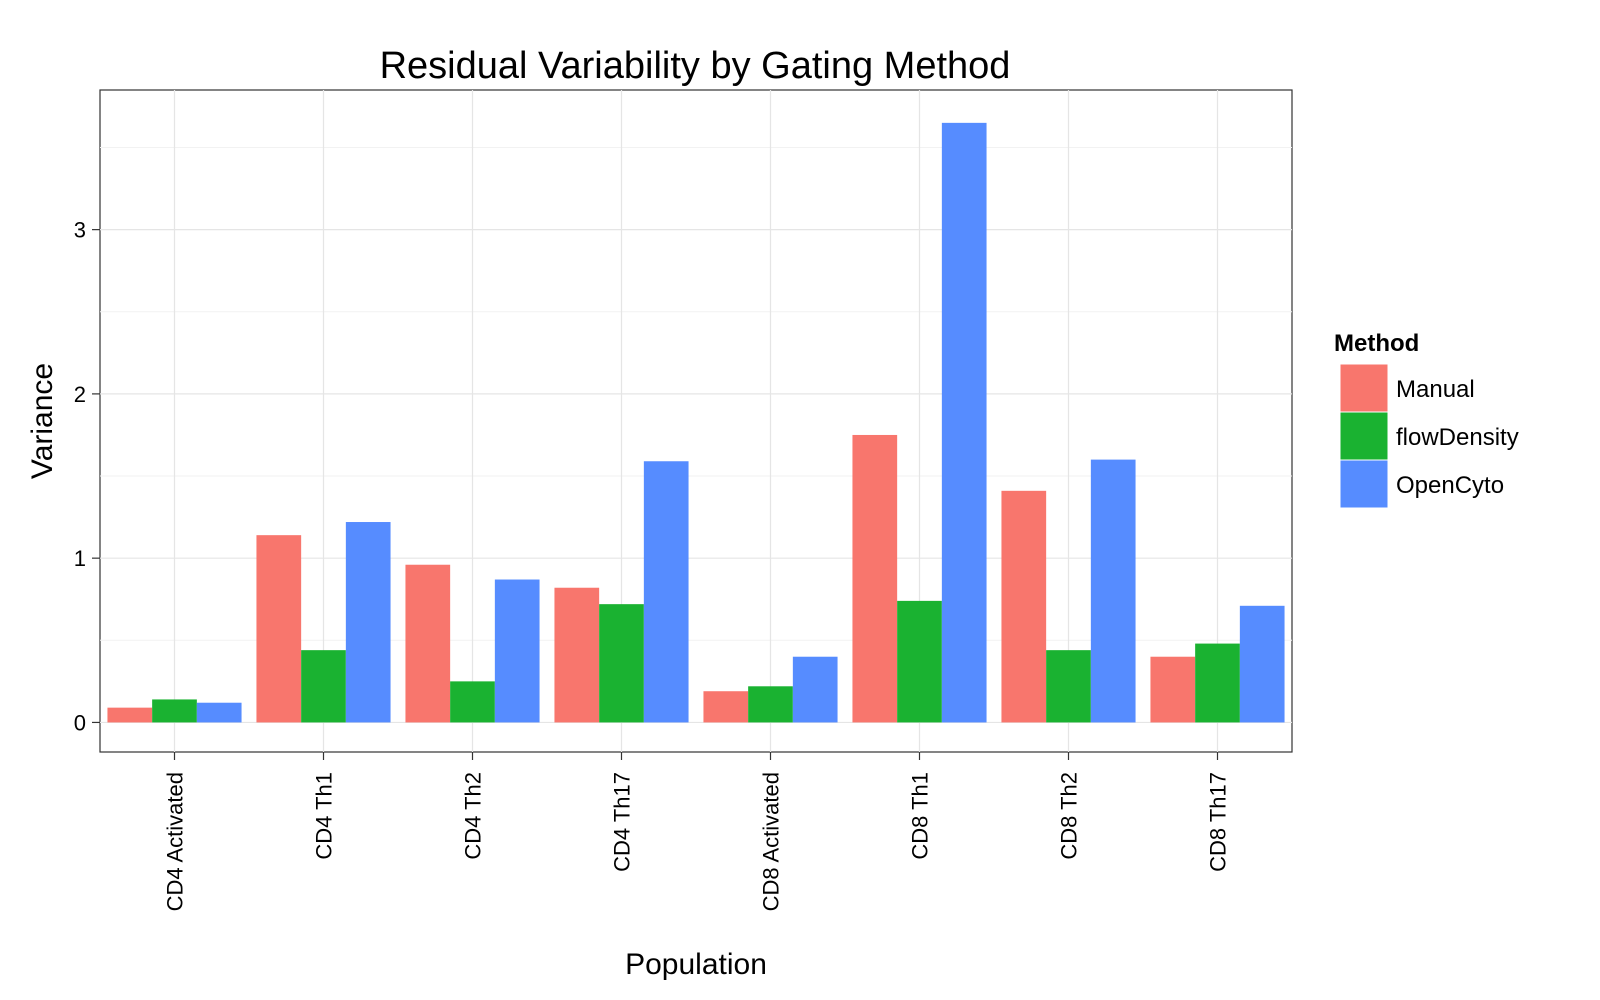 The image size is (1600, 1000). I want to click on x-tick-label: CD8 Activated, so click(771, 841).